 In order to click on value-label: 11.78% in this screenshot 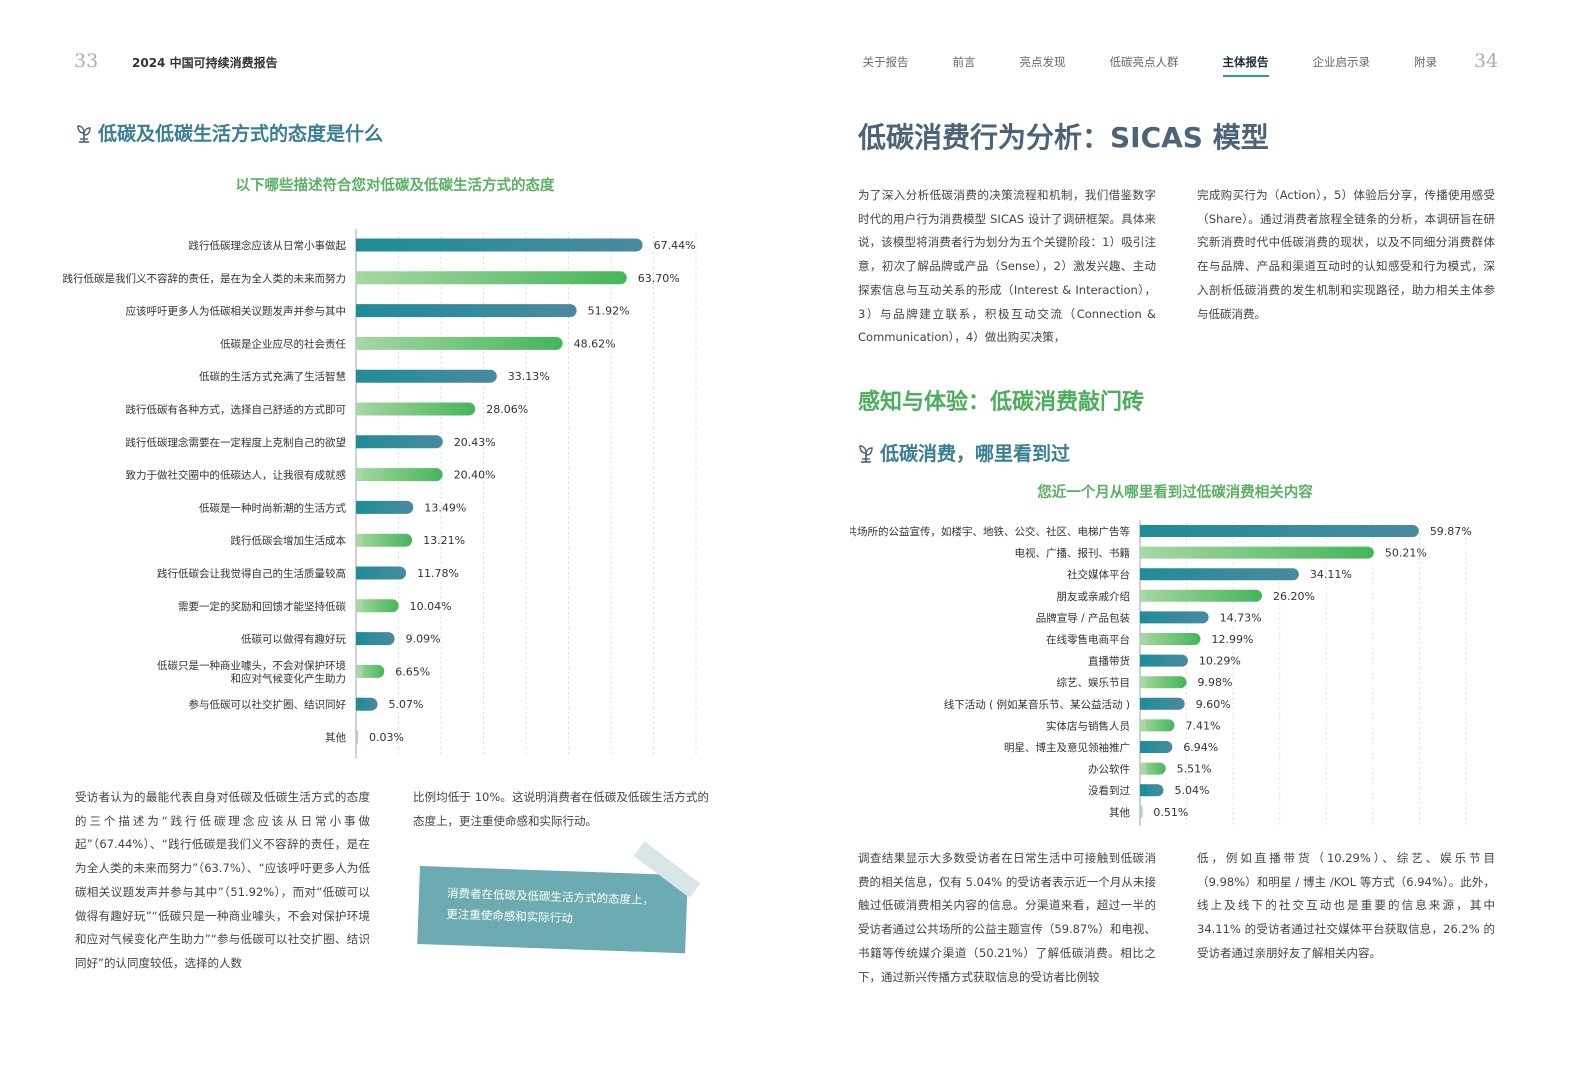, I will do `click(438, 573)`.